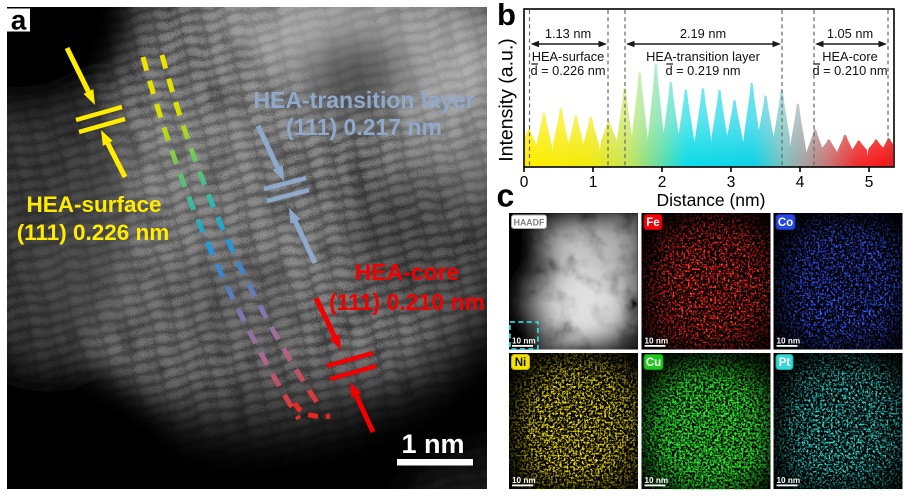 The image size is (906, 499). Describe the element at coordinates (703, 33) in the screenshot. I see `svg-text: 2.19 nm` at that location.